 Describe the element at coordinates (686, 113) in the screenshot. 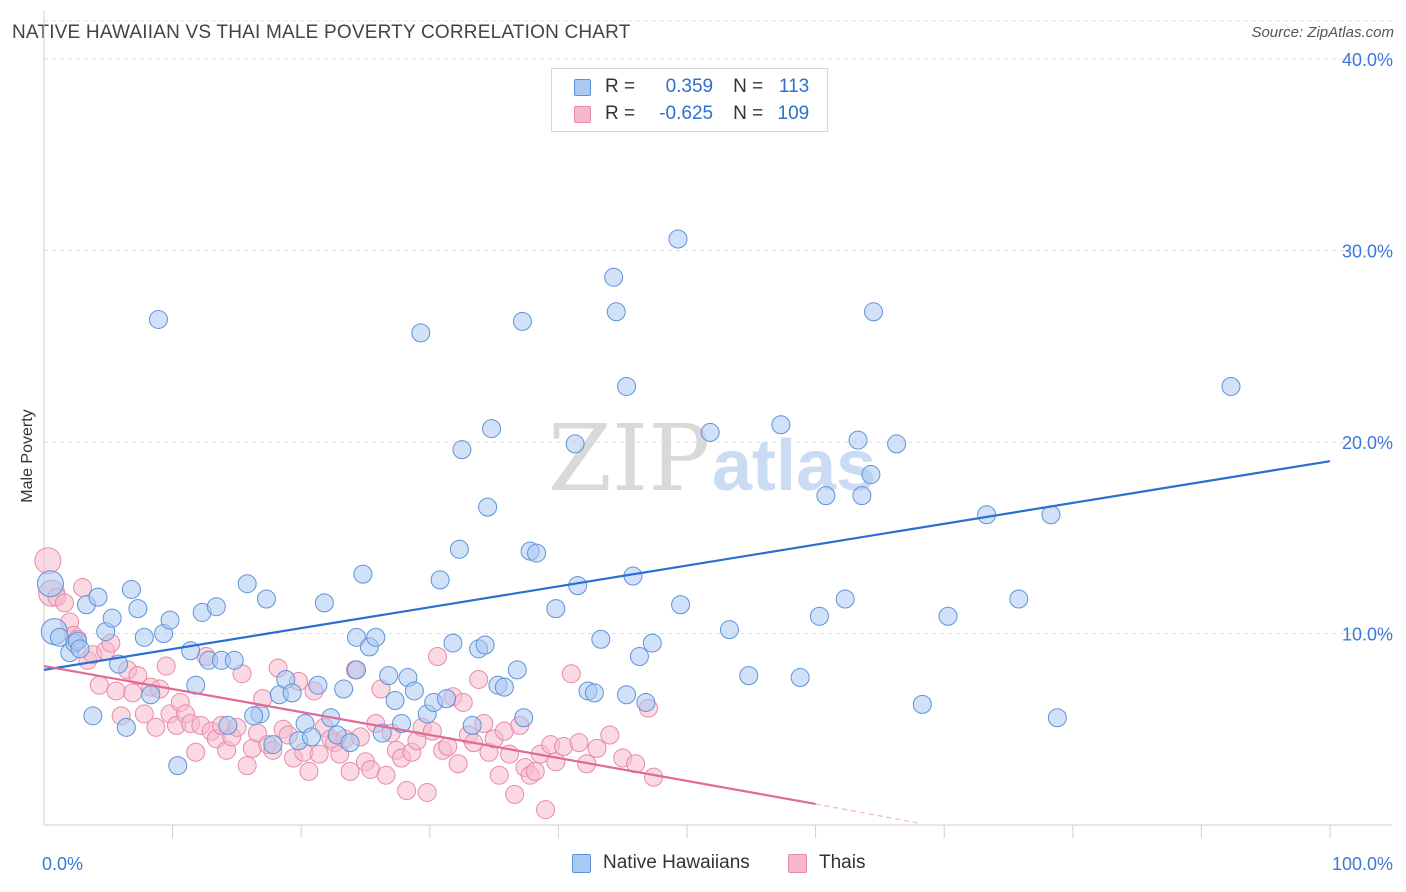

I see `legend-r-value: -0.625` at that location.